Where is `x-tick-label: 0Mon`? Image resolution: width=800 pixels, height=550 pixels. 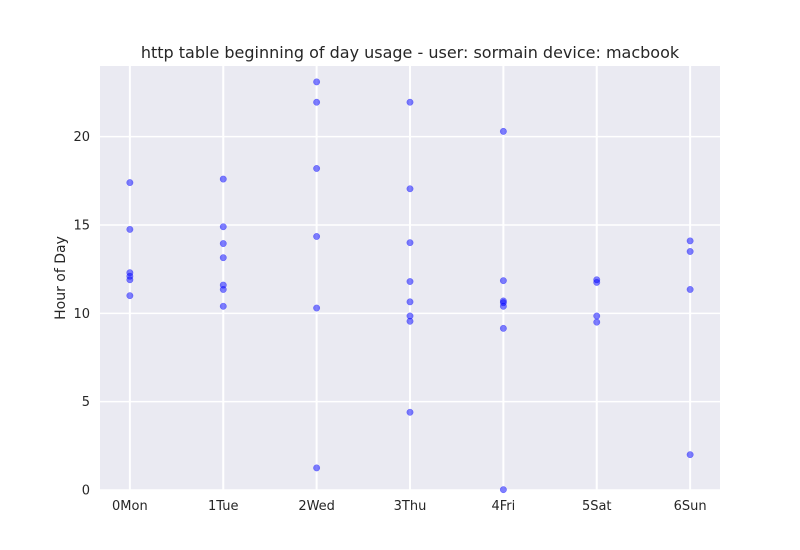 x-tick-label: 0Mon is located at coordinates (130, 506).